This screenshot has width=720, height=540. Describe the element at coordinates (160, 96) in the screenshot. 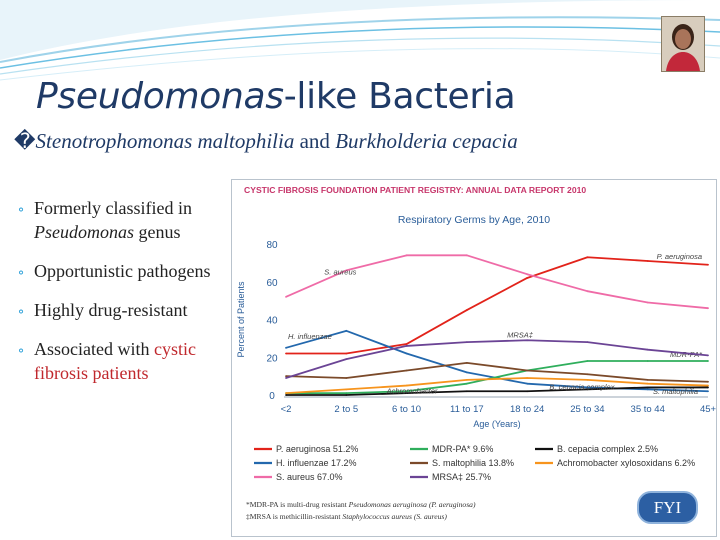

I see `title-genus: Pseudomonas` at that location.